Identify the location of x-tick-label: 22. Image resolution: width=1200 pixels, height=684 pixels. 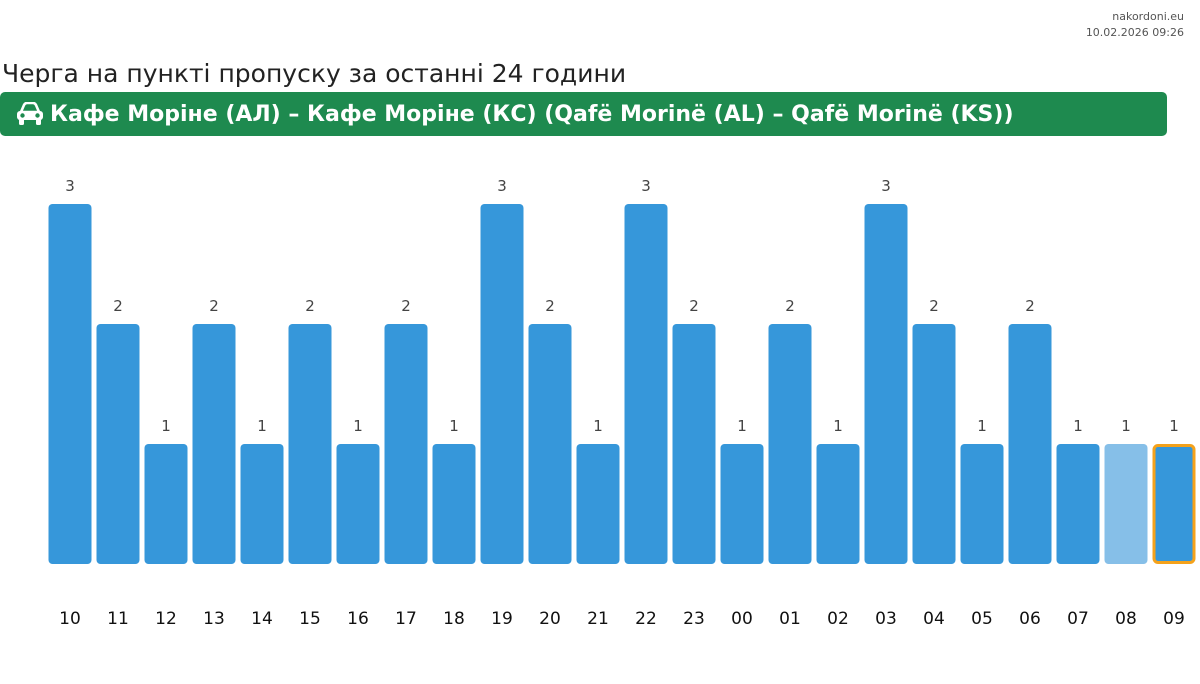
(646, 619).